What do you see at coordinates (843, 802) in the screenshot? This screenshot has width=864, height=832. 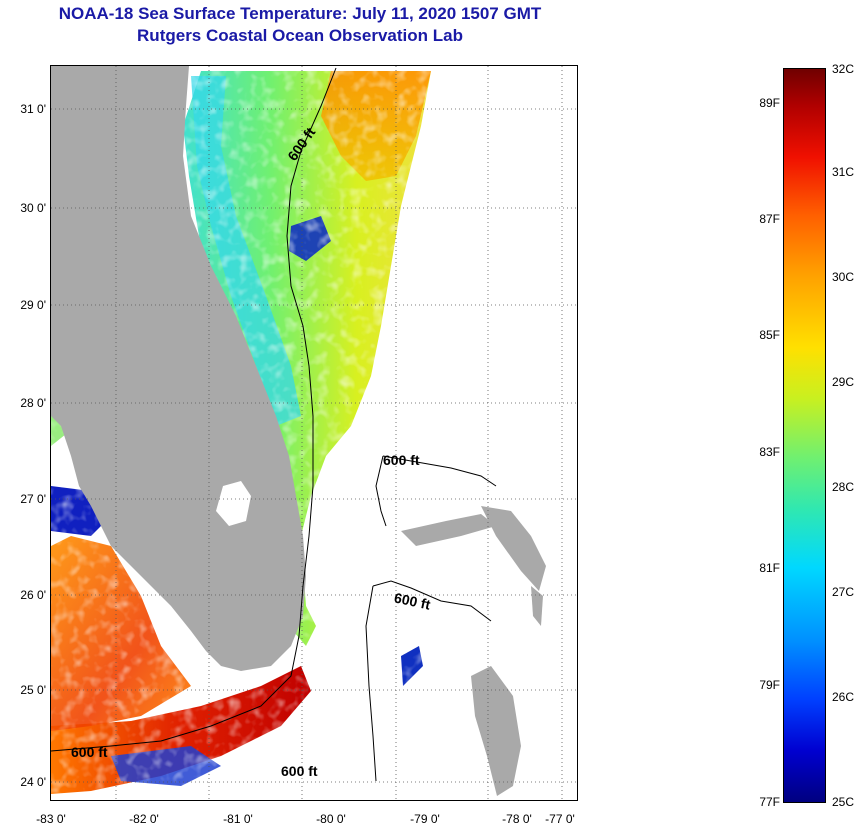 I see `colorbar-label-25c: 25C` at bounding box center [843, 802].